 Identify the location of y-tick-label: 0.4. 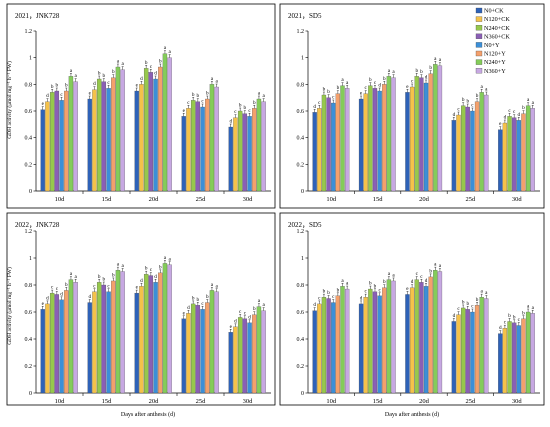
(301, 139).